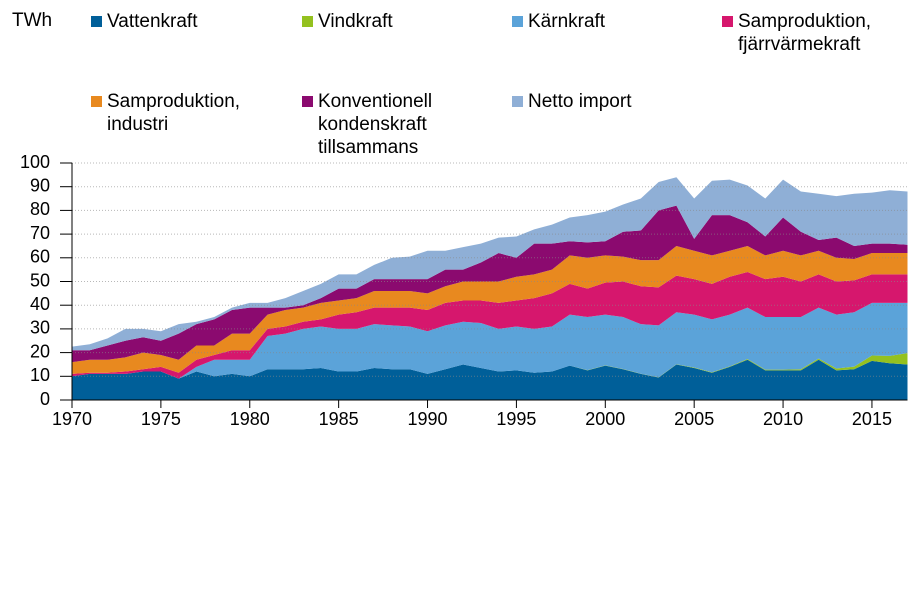 The width and height of the screenshot is (913, 601). I want to click on x-tick-label: 1990, so click(428, 419).